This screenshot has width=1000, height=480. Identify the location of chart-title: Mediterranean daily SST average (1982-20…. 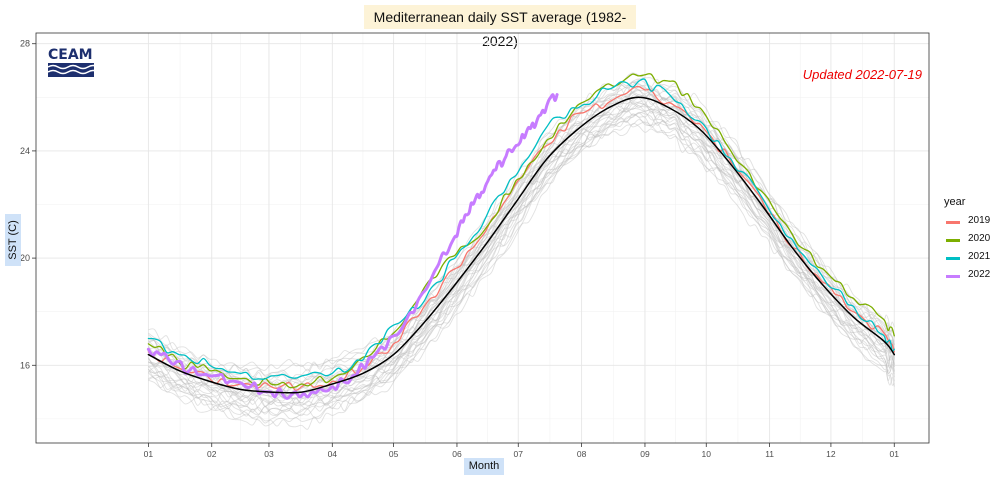
(500, 27).